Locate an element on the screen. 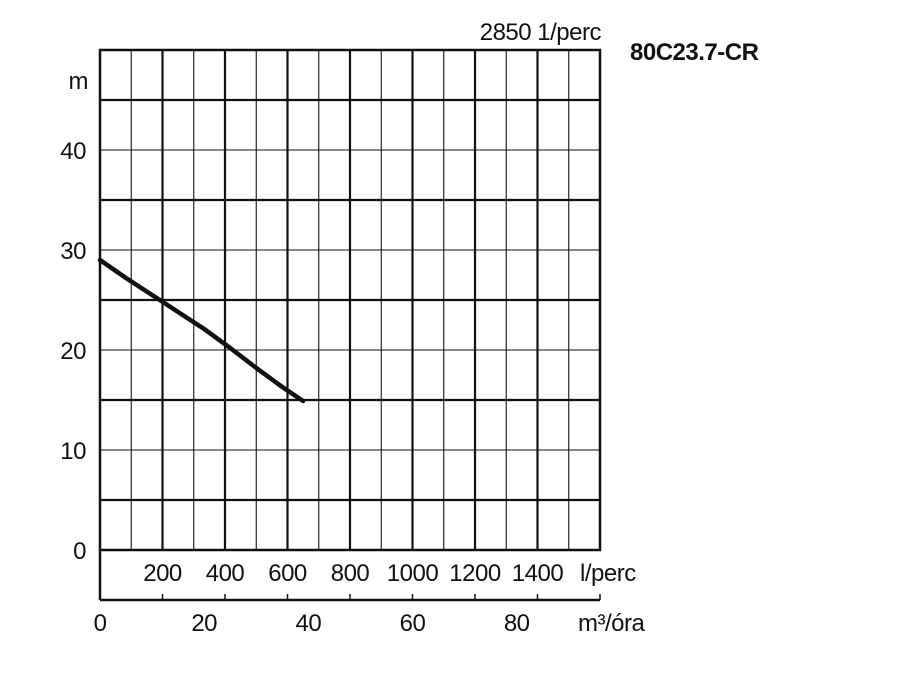 This screenshot has width=900, height=700. x-tick-label-lpm: 400 is located at coordinates (225, 573).